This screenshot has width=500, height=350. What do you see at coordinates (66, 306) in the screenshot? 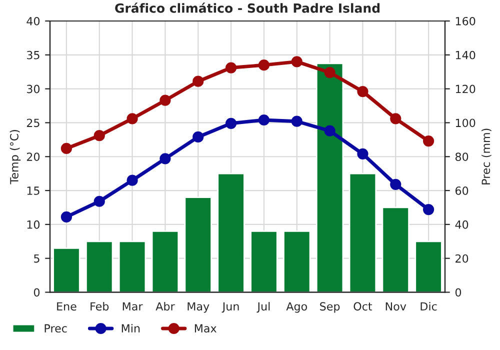
I see `x-tick-label: Ene` at bounding box center [66, 306].